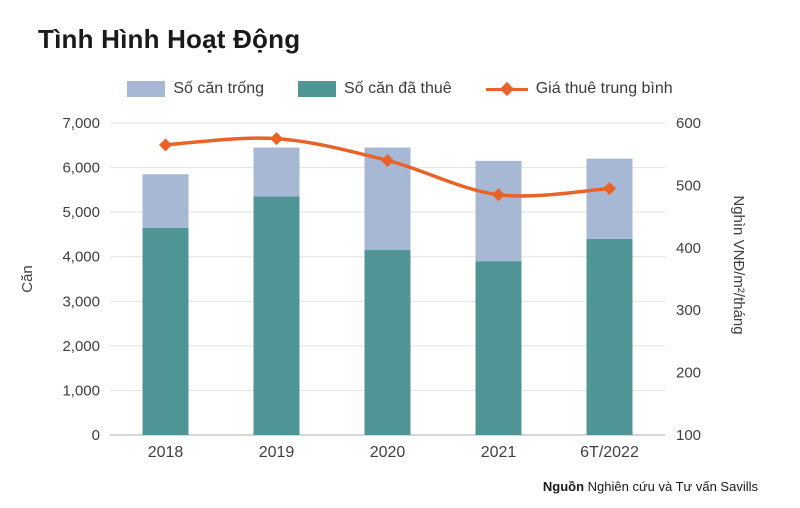  Describe the element at coordinates (169, 39) in the screenshot. I see `chart-title: Tình Hình Hoạt Động` at that location.